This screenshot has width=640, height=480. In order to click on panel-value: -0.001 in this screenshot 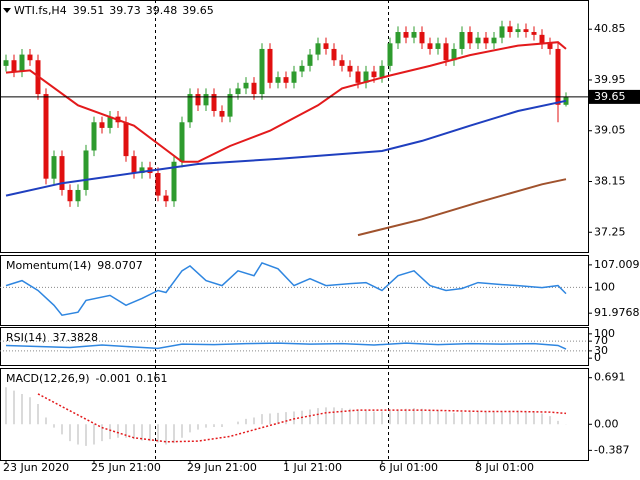, I will do `click(113, 378)`.